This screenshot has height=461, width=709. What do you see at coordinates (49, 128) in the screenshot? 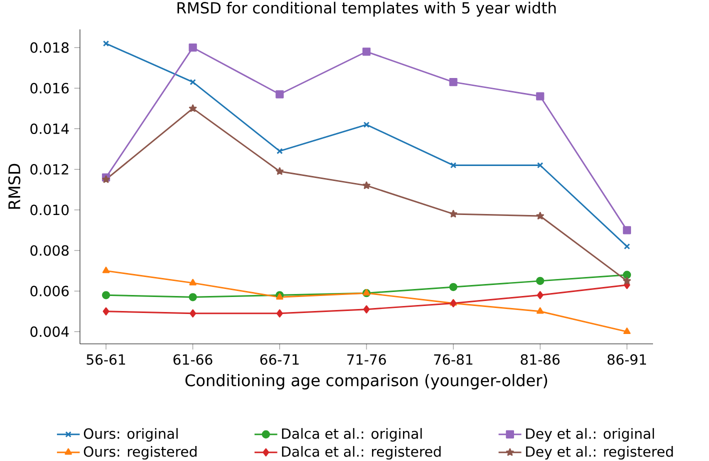
I see `y-tick-label: 0.014` at bounding box center [49, 128].